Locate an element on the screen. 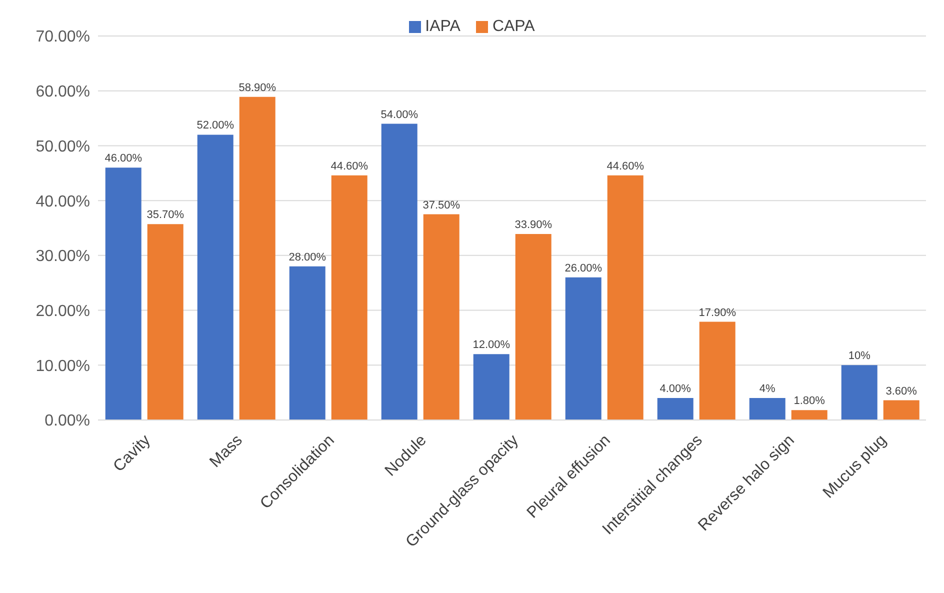 This screenshot has height=593, width=944. data-label: 58.90% is located at coordinates (257, 88).